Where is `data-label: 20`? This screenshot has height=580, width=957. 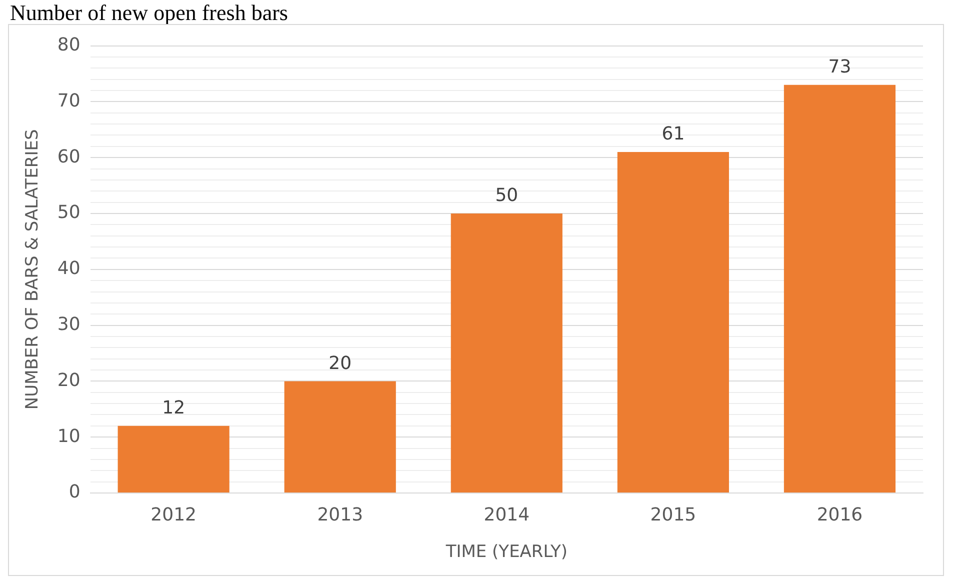
data-label: 20 is located at coordinates (340, 363).